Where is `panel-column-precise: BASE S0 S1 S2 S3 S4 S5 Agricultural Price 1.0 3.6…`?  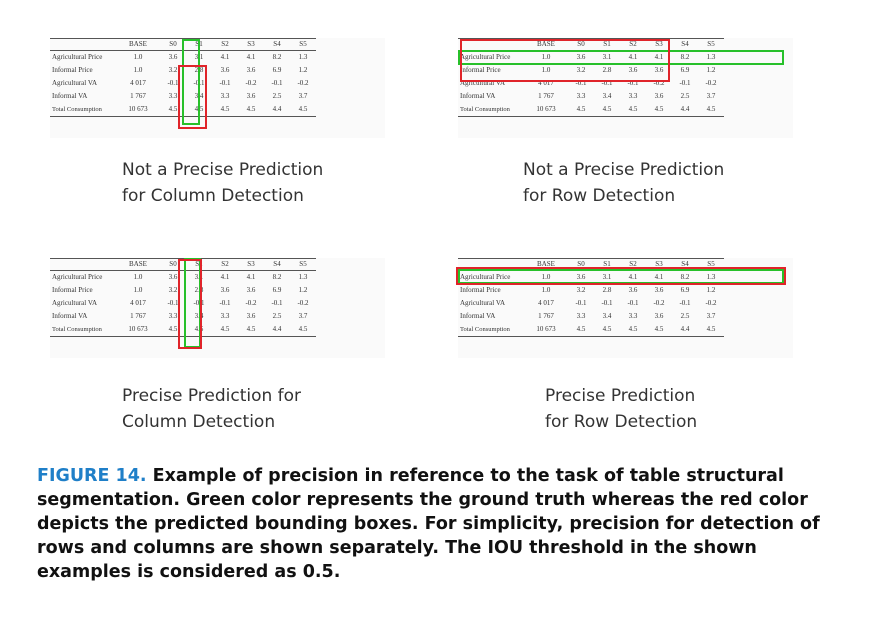
panel-column-precise: BASE S0 S1 S2 S3 S4 S5 Agricultural Price 1.0 3.6… is located at coordinates (217, 308).